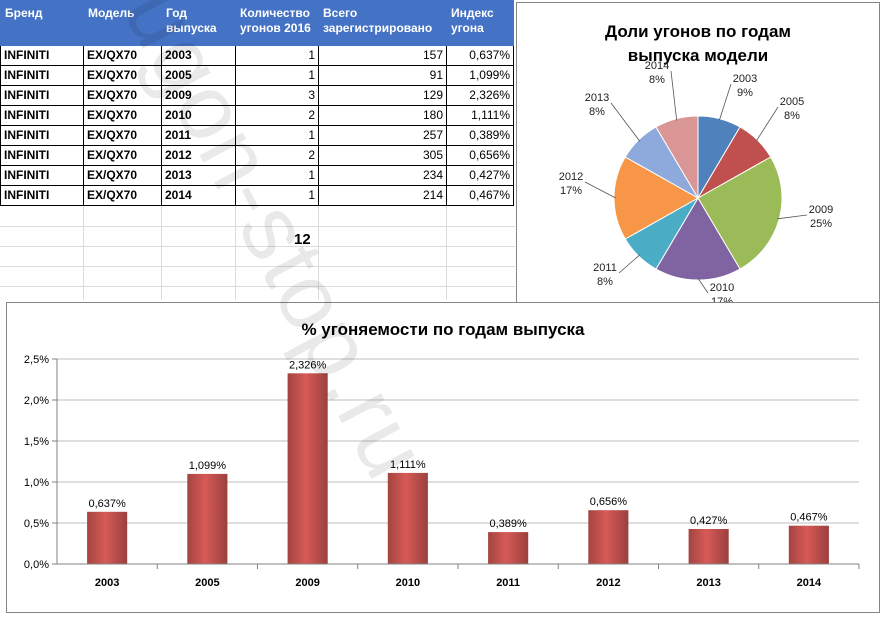 The height and width of the screenshot is (617, 881). I want to click on table-row: INFINITI EX/QX70 2005 1 91 1,099%, so click(257, 75).